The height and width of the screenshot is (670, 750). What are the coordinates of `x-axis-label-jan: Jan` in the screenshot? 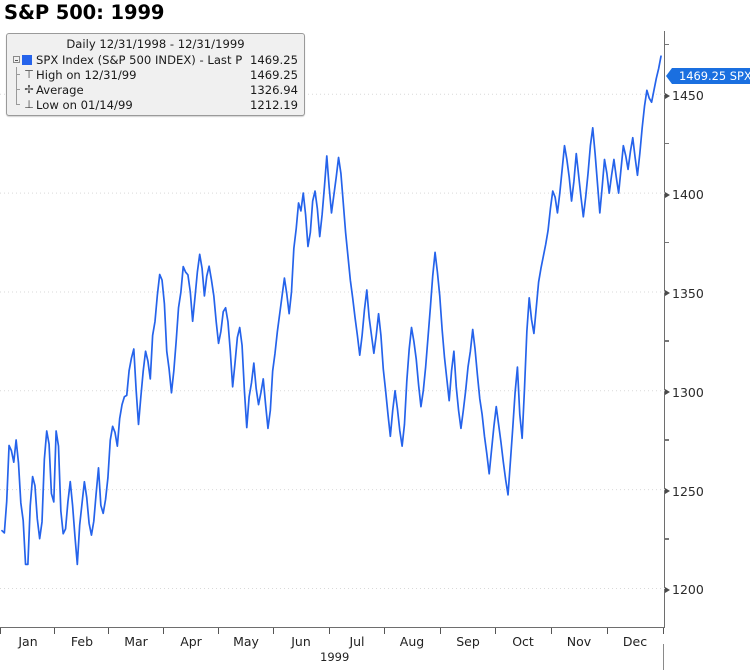 It's located at (28, 641).